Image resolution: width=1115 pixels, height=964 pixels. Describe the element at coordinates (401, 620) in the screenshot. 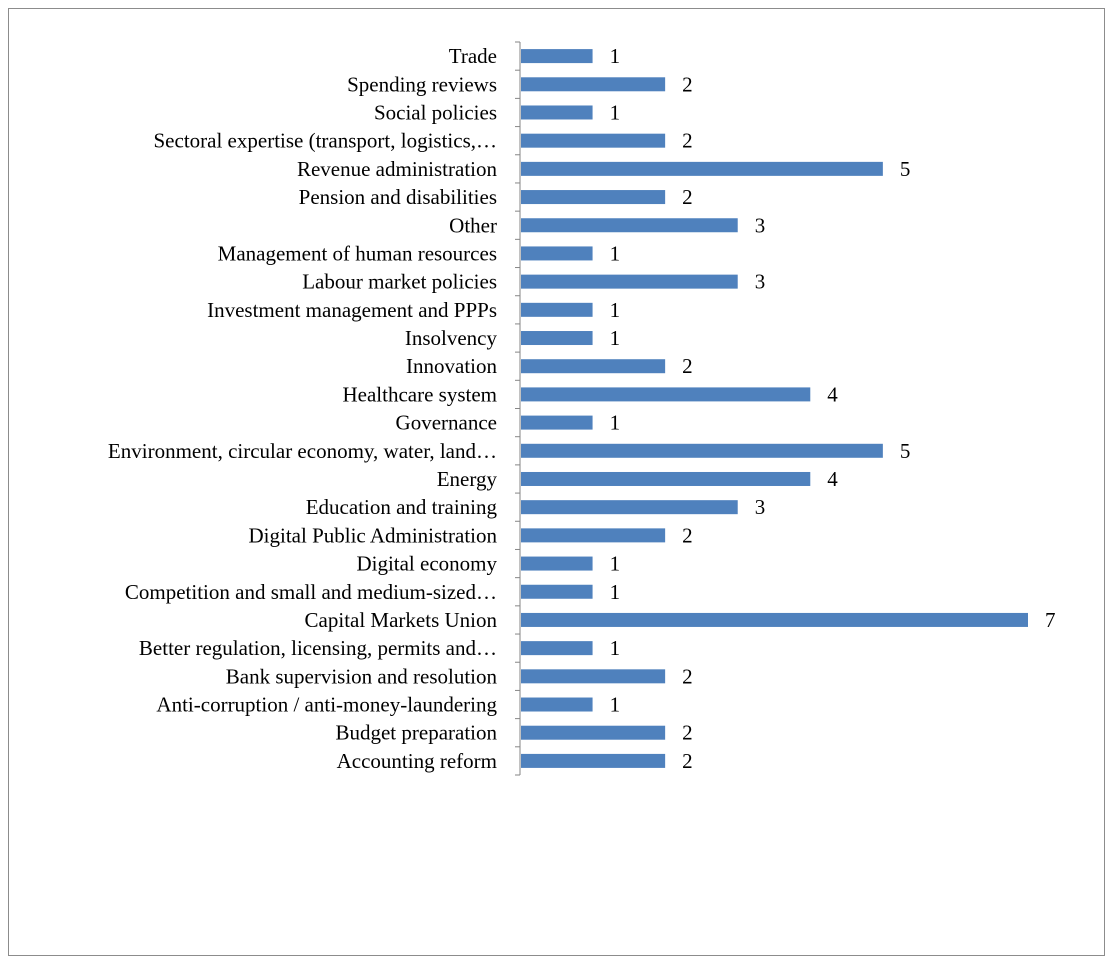

I see `category-label: Capital Markets Union` at that location.